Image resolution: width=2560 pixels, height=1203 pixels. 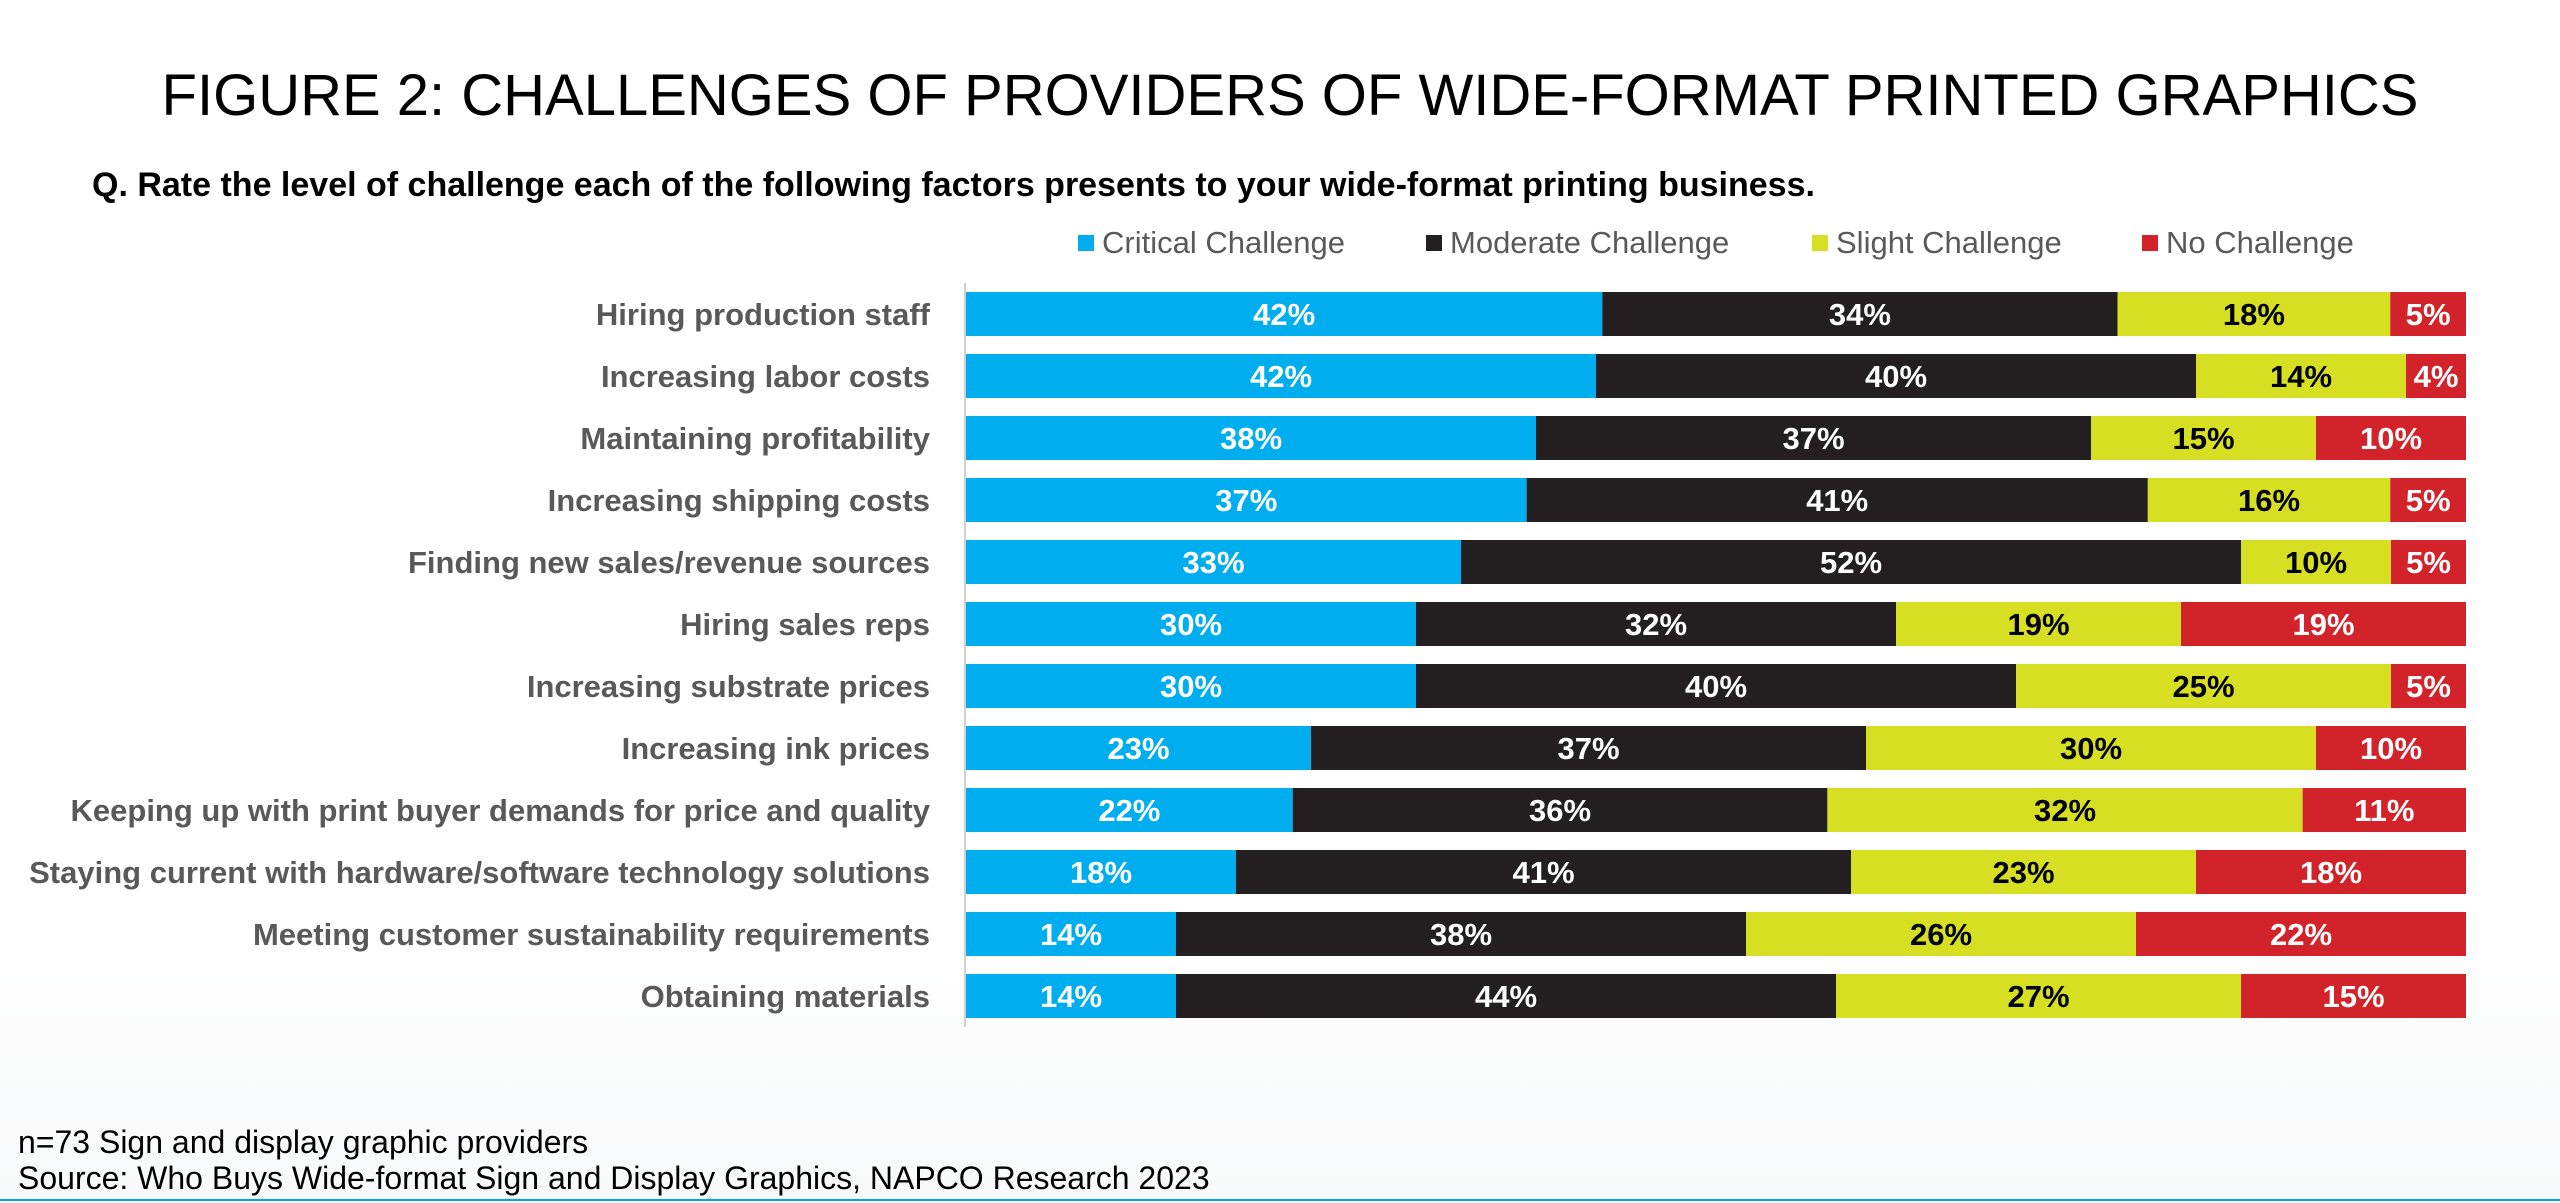 What do you see at coordinates (755, 438) in the screenshot?
I see `category-label: Maintaining profitability` at bounding box center [755, 438].